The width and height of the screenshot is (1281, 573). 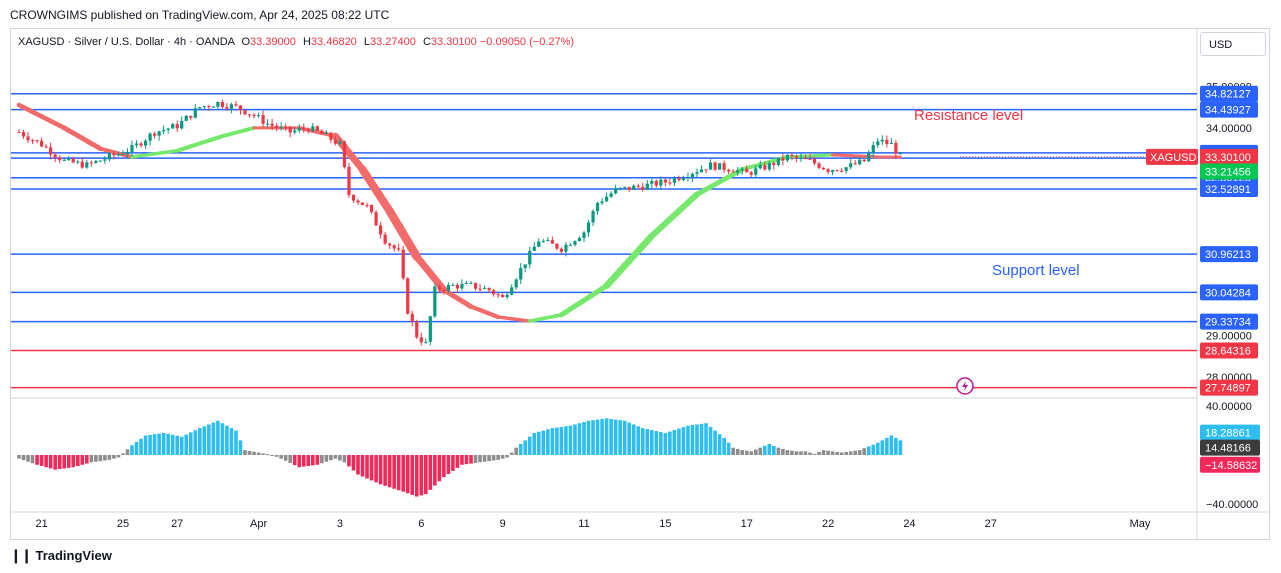 I want to click on currency-selector: USD, so click(x=1233, y=44).